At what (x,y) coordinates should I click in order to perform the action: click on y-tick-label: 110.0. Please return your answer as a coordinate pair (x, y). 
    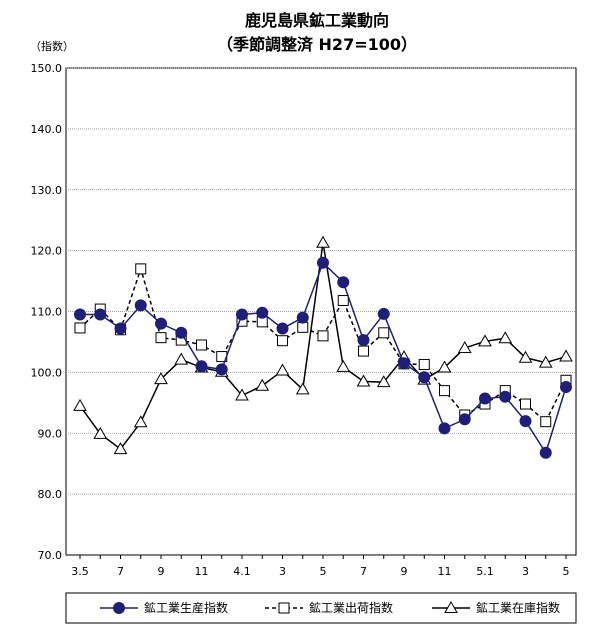
    Looking at the image, I should click on (47, 312).